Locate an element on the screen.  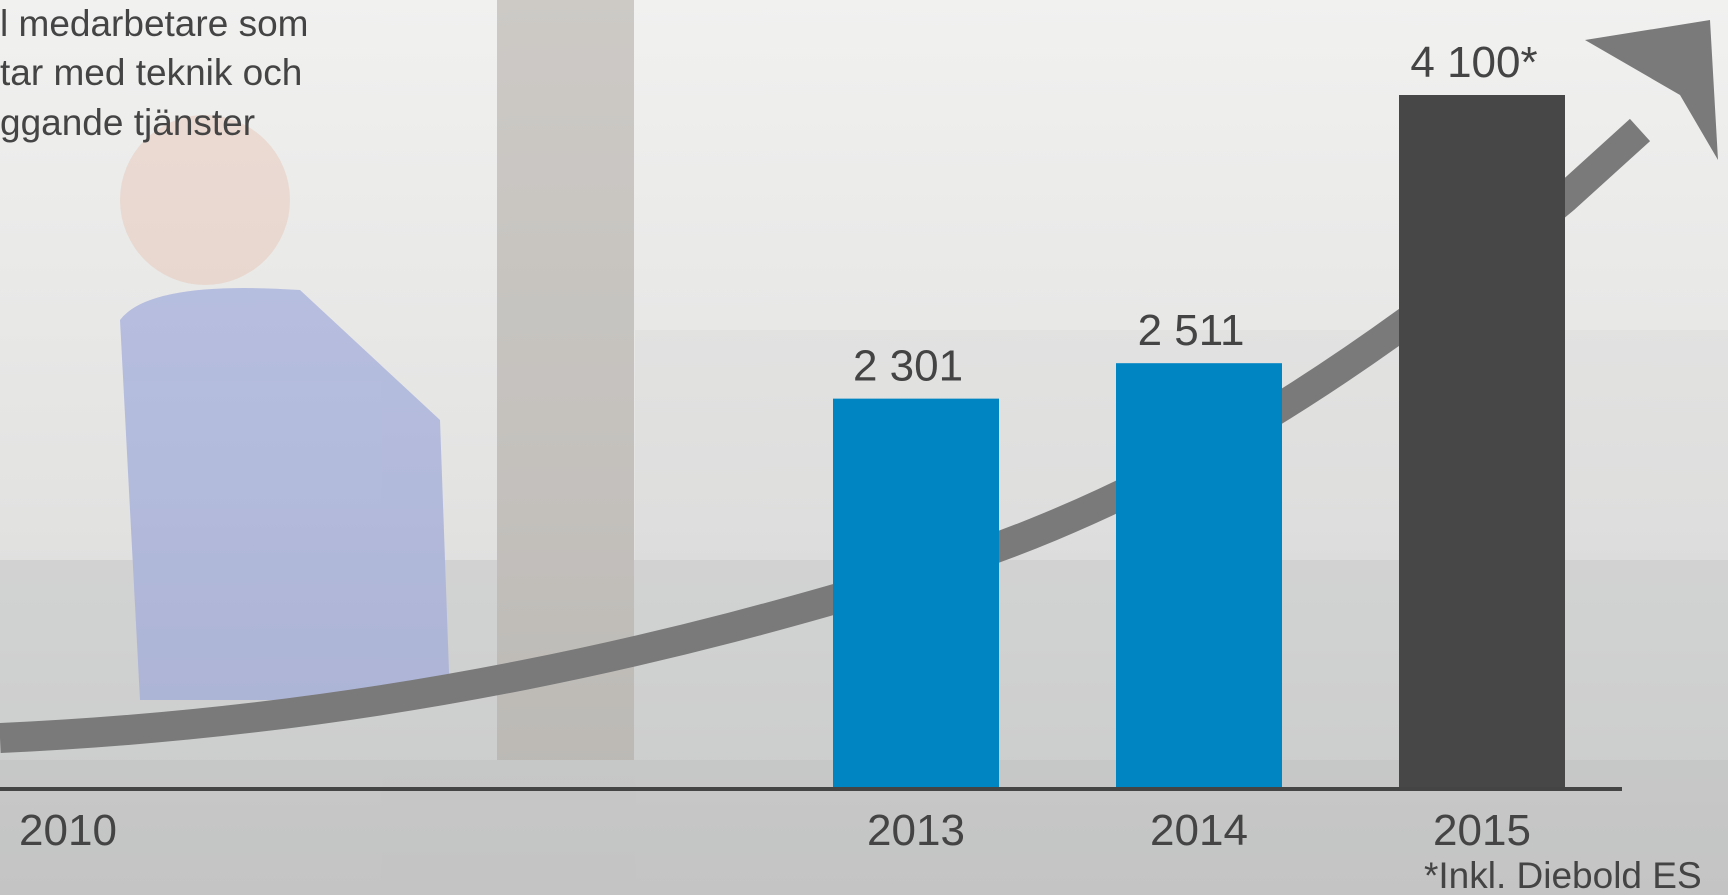
annotation-line: tar med teknik och is located at coordinates (151, 72).